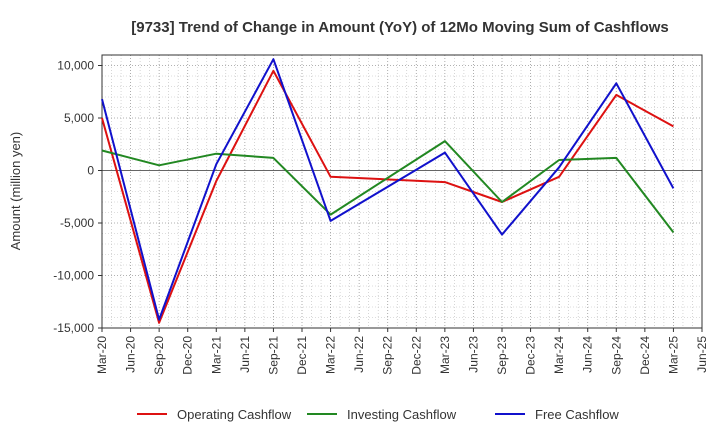 This screenshot has width=720, height=440. Describe the element at coordinates (73, 276) in the screenshot. I see `y-tick-label: -10,000` at that location.